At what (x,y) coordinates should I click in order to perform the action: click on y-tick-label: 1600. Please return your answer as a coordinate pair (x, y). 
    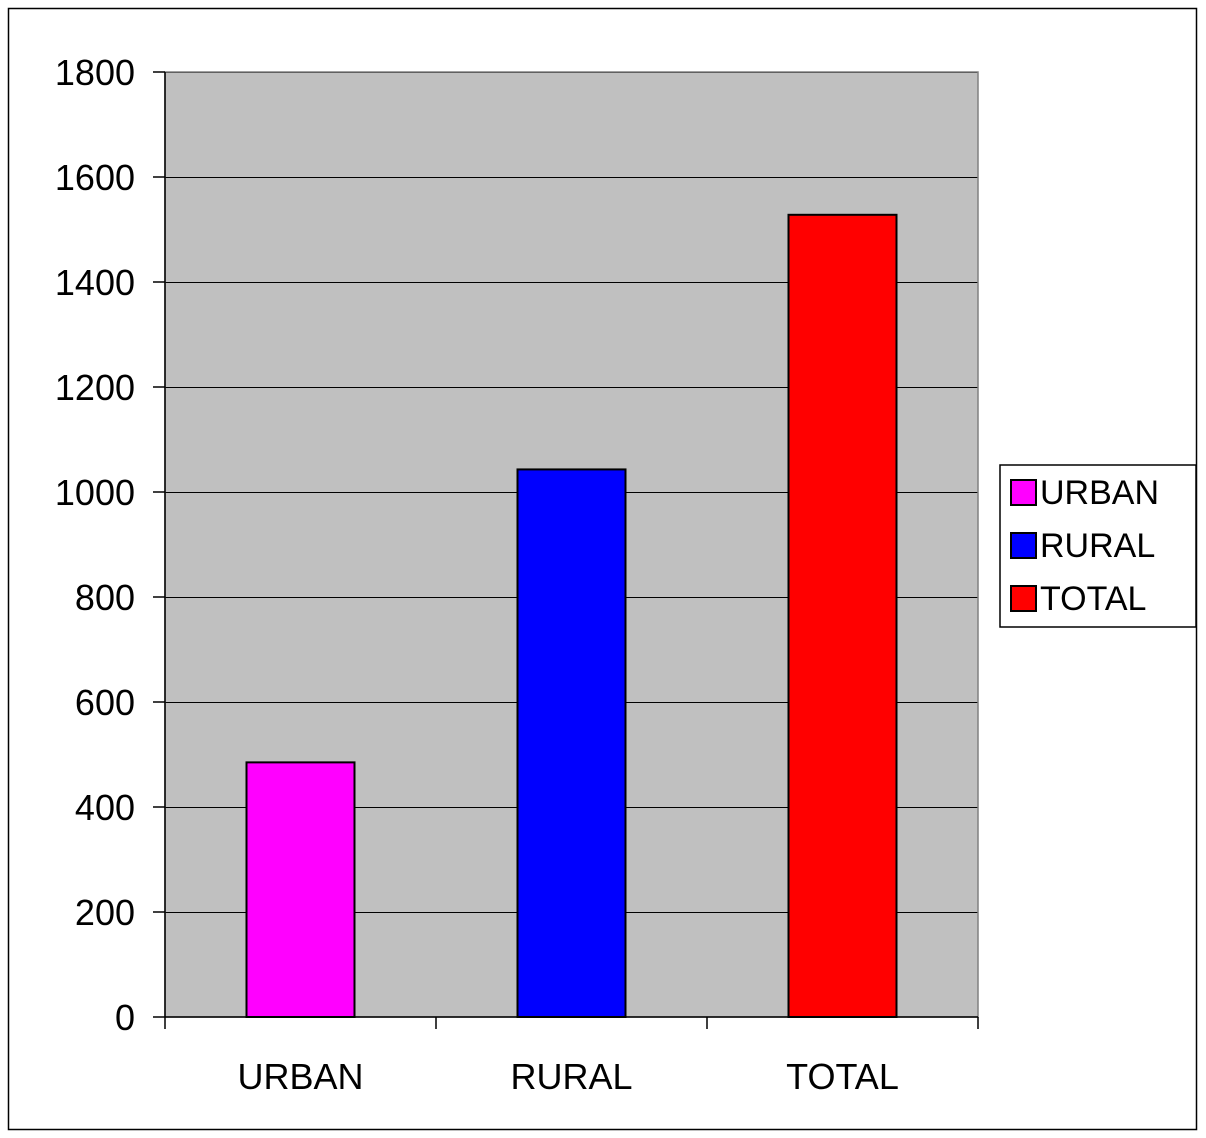
    Looking at the image, I should click on (95, 177).